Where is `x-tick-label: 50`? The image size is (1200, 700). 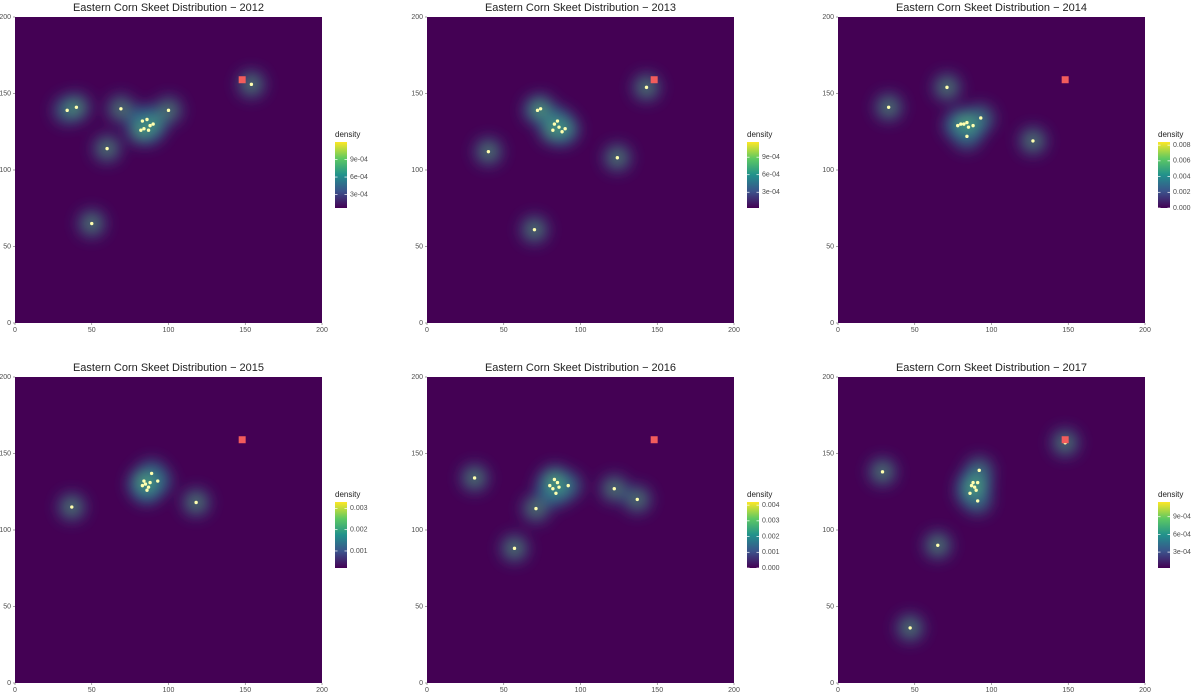
x-tick-label: 50 is located at coordinates (915, 690).